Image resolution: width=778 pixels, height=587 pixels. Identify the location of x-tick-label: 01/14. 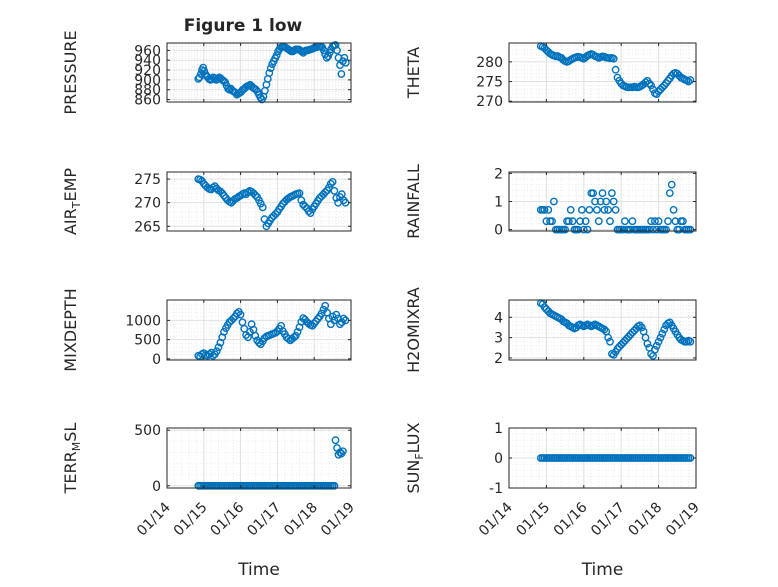
(496, 519).